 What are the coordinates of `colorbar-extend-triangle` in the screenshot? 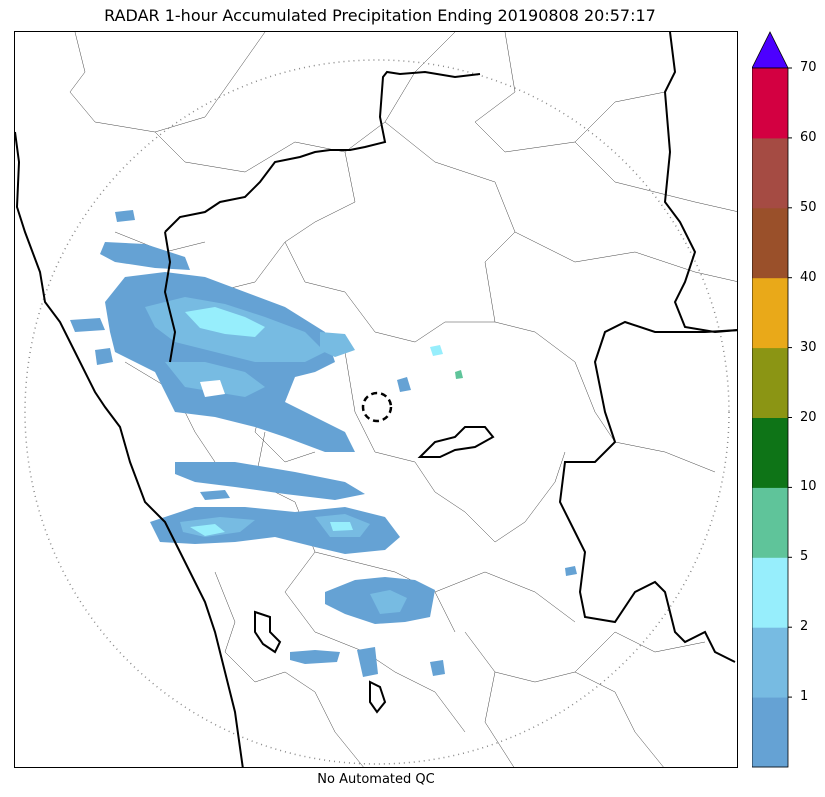 It's located at (770, 50).